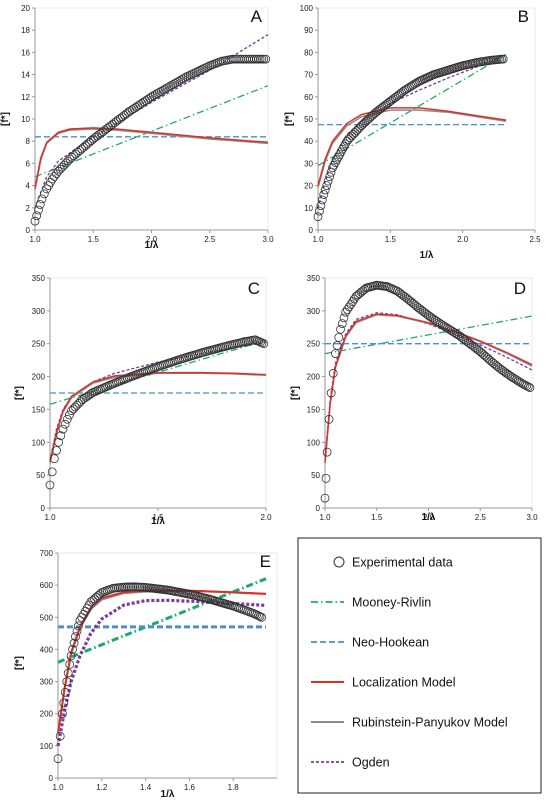 The image size is (550, 806). I want to click on series-experimental-data, so click(150, 140).